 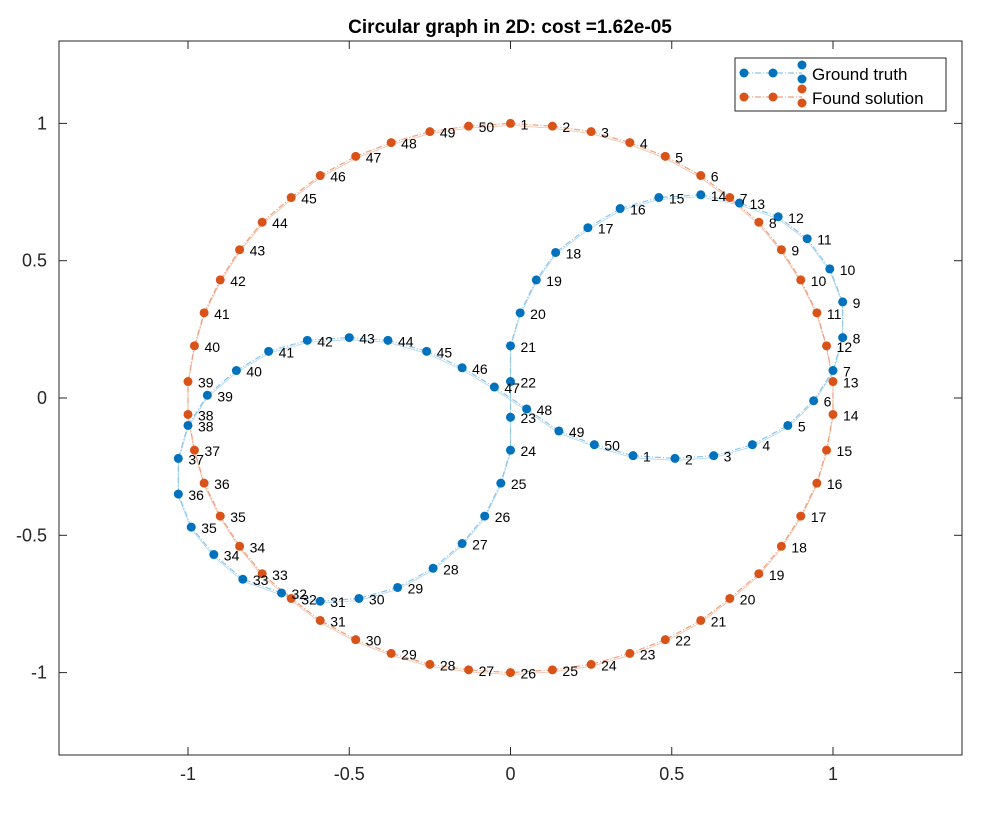 What do you see at coordinates (845, 451) in the screenshot?
I see `found-solution-node-label-15: 15` at bounding box center [845, 451].